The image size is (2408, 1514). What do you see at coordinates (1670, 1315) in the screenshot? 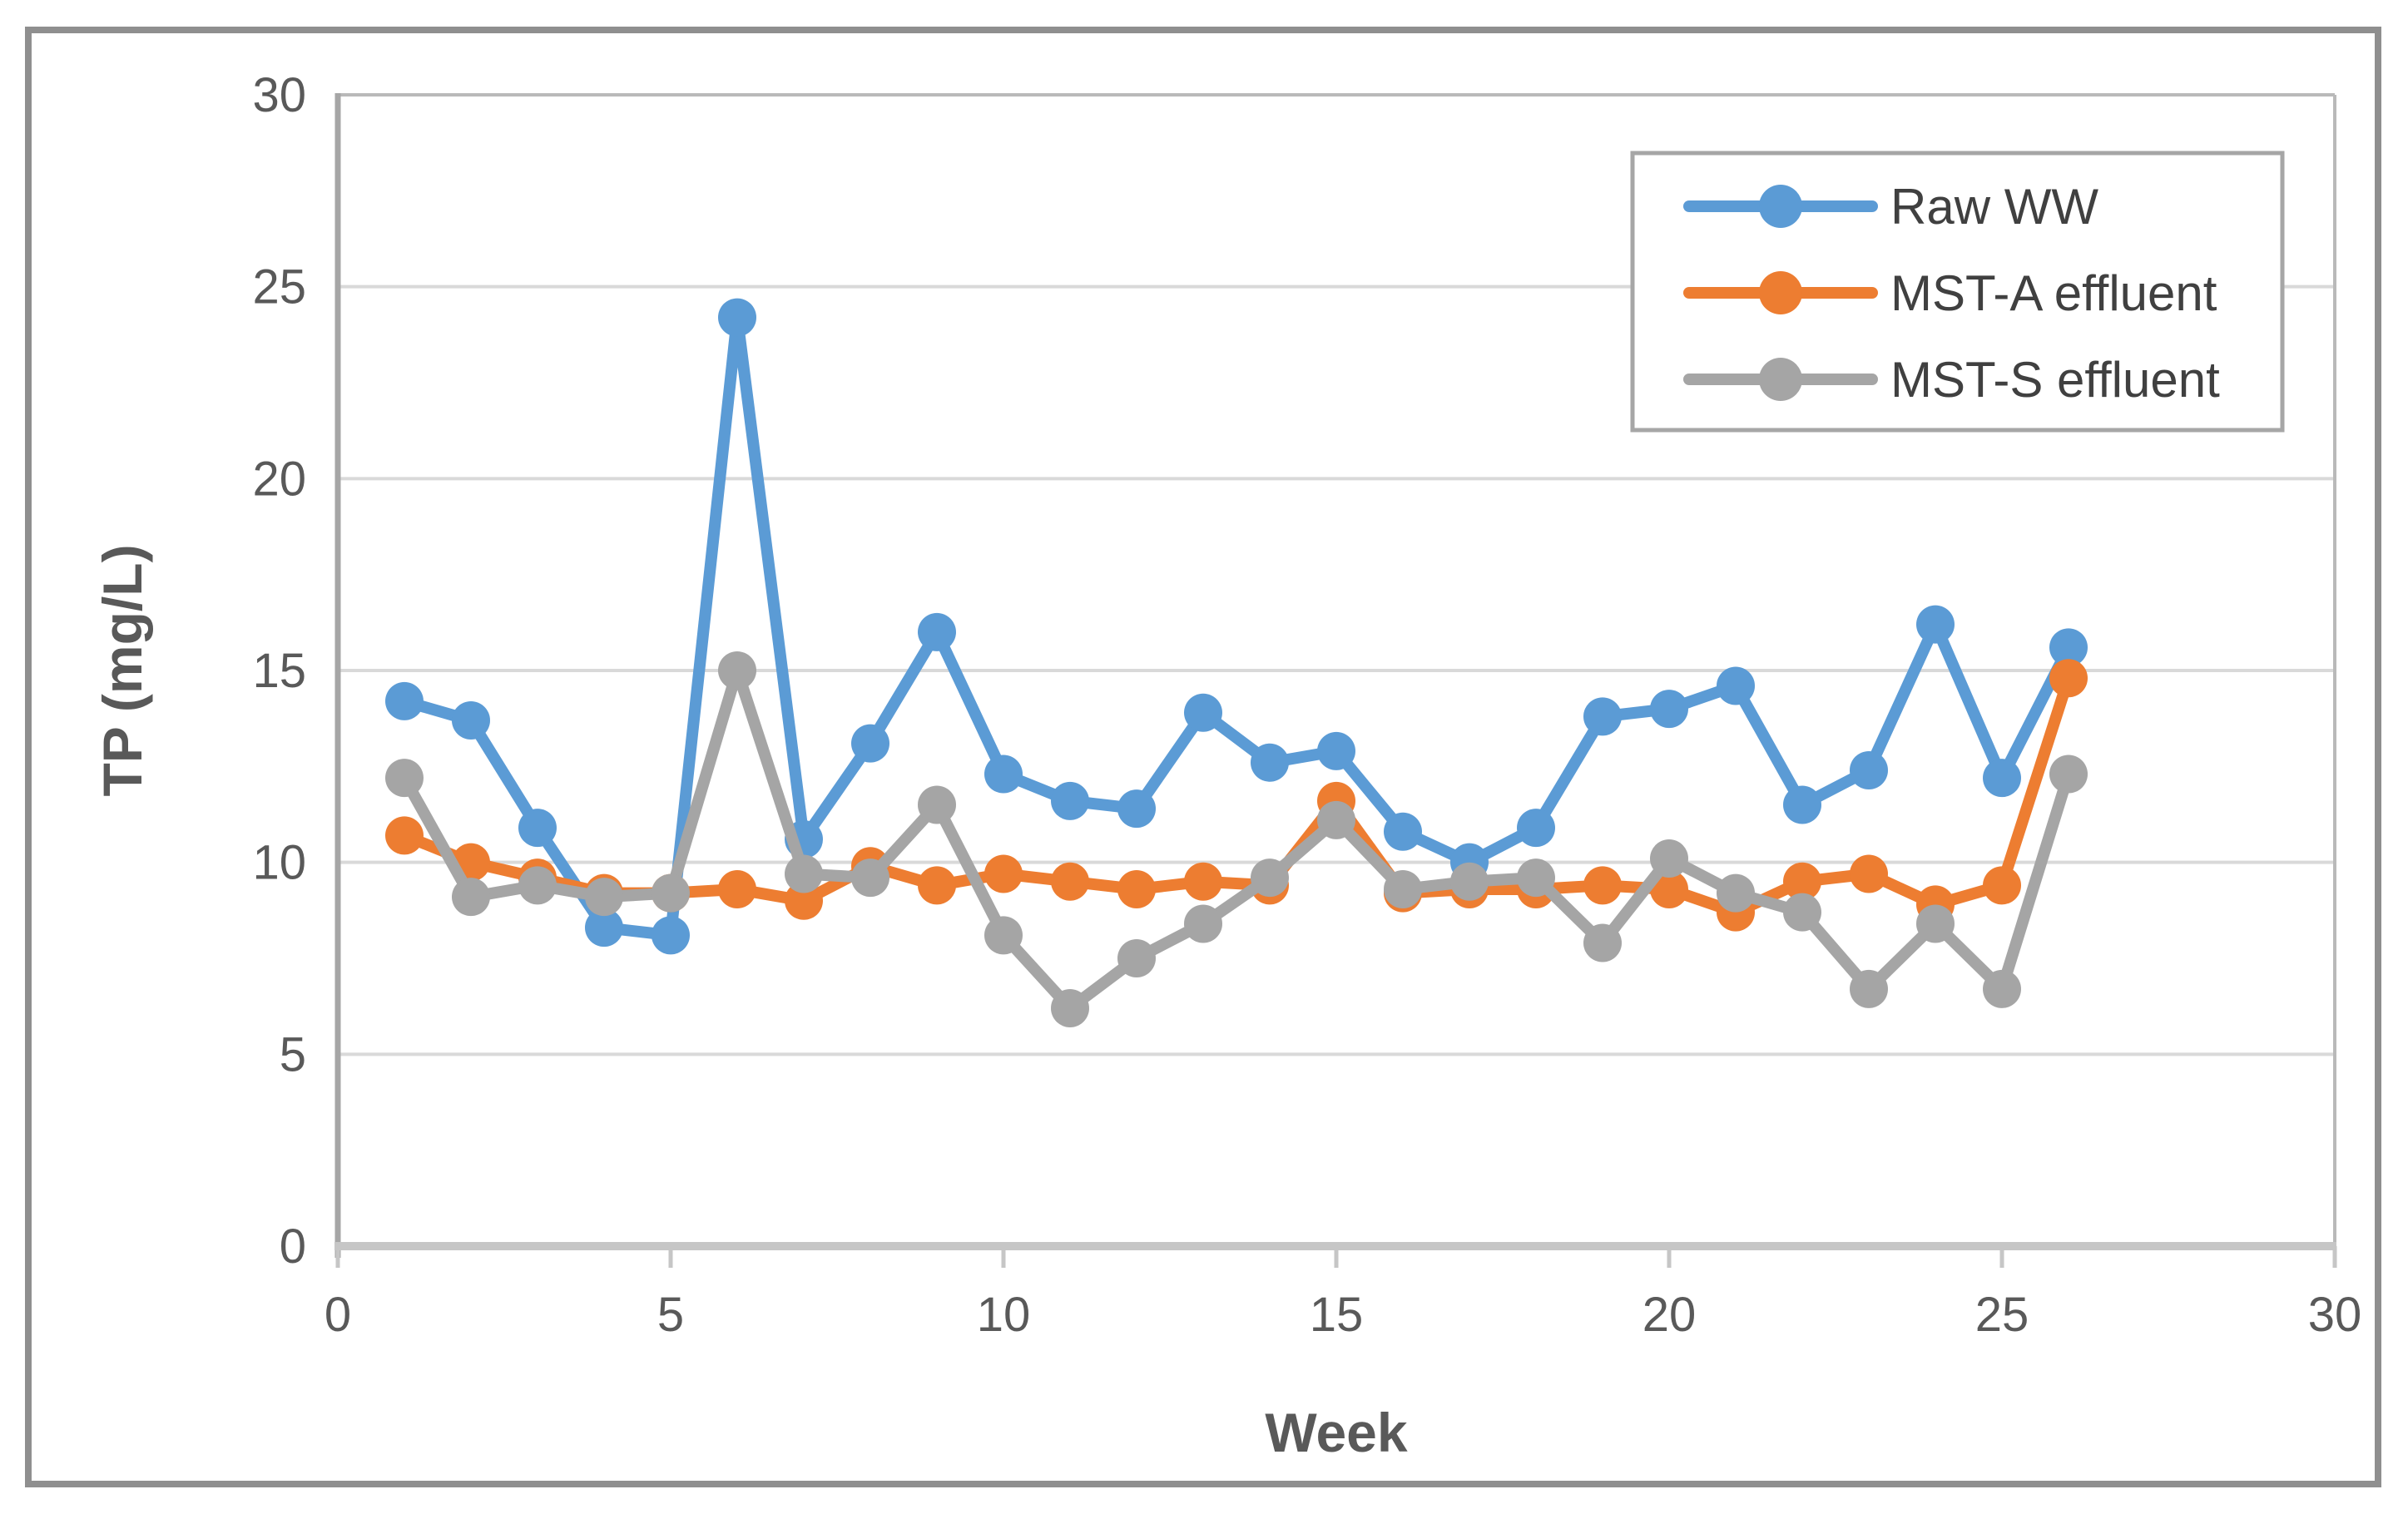
I see `x-tick-label-20: 20` at bounding box center [1670, 1315].